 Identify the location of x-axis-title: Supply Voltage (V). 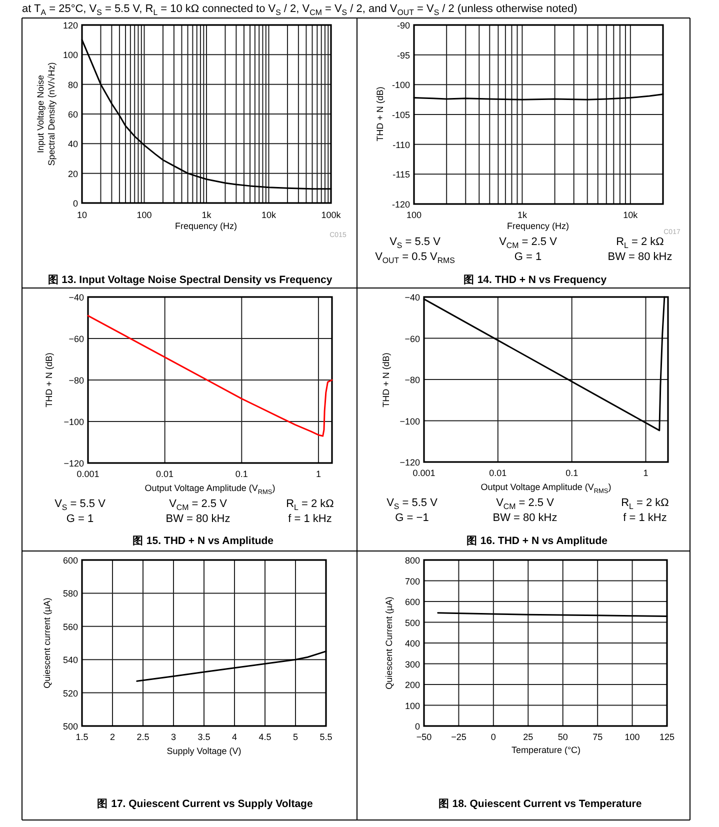
(204, 751).